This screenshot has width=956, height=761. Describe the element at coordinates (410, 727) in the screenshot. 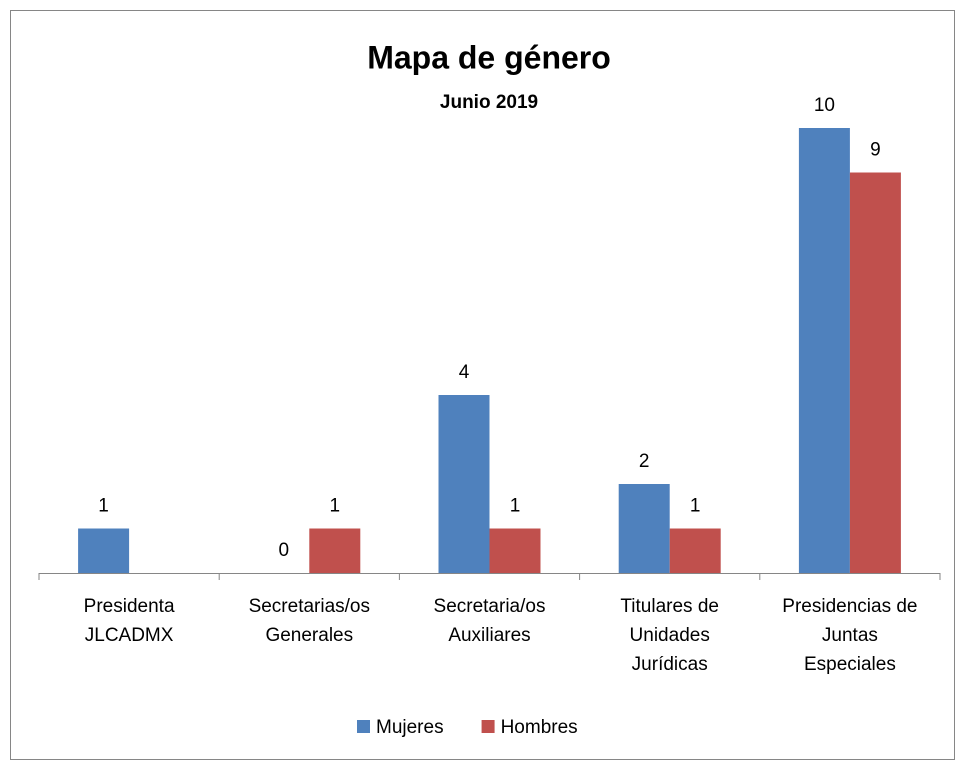

I see `legend-label: Mujeres` at that location.